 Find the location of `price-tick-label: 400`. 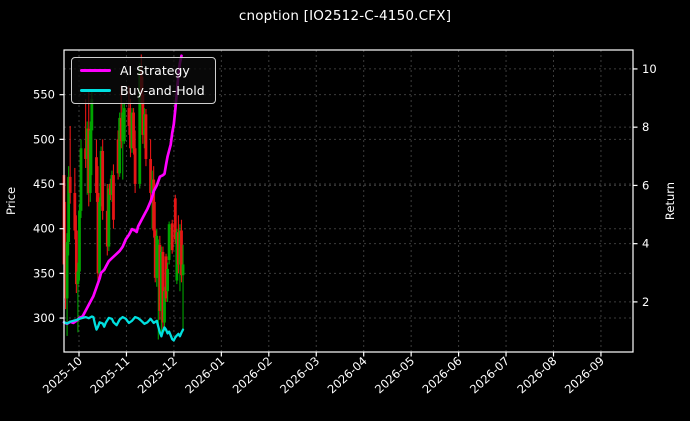

price-tick-label: 400 is located at coordinates (44, 229).